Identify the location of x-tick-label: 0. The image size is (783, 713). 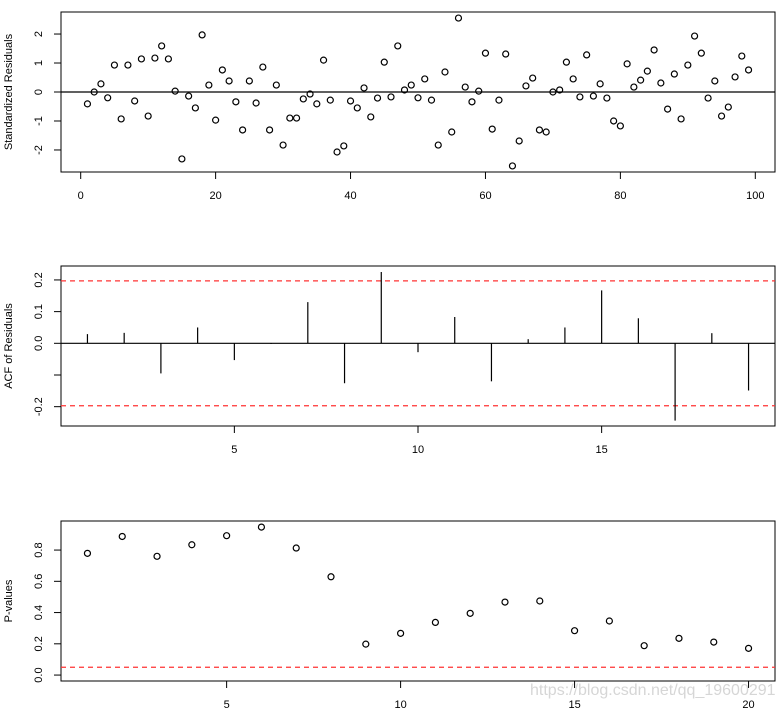
(81, 196).